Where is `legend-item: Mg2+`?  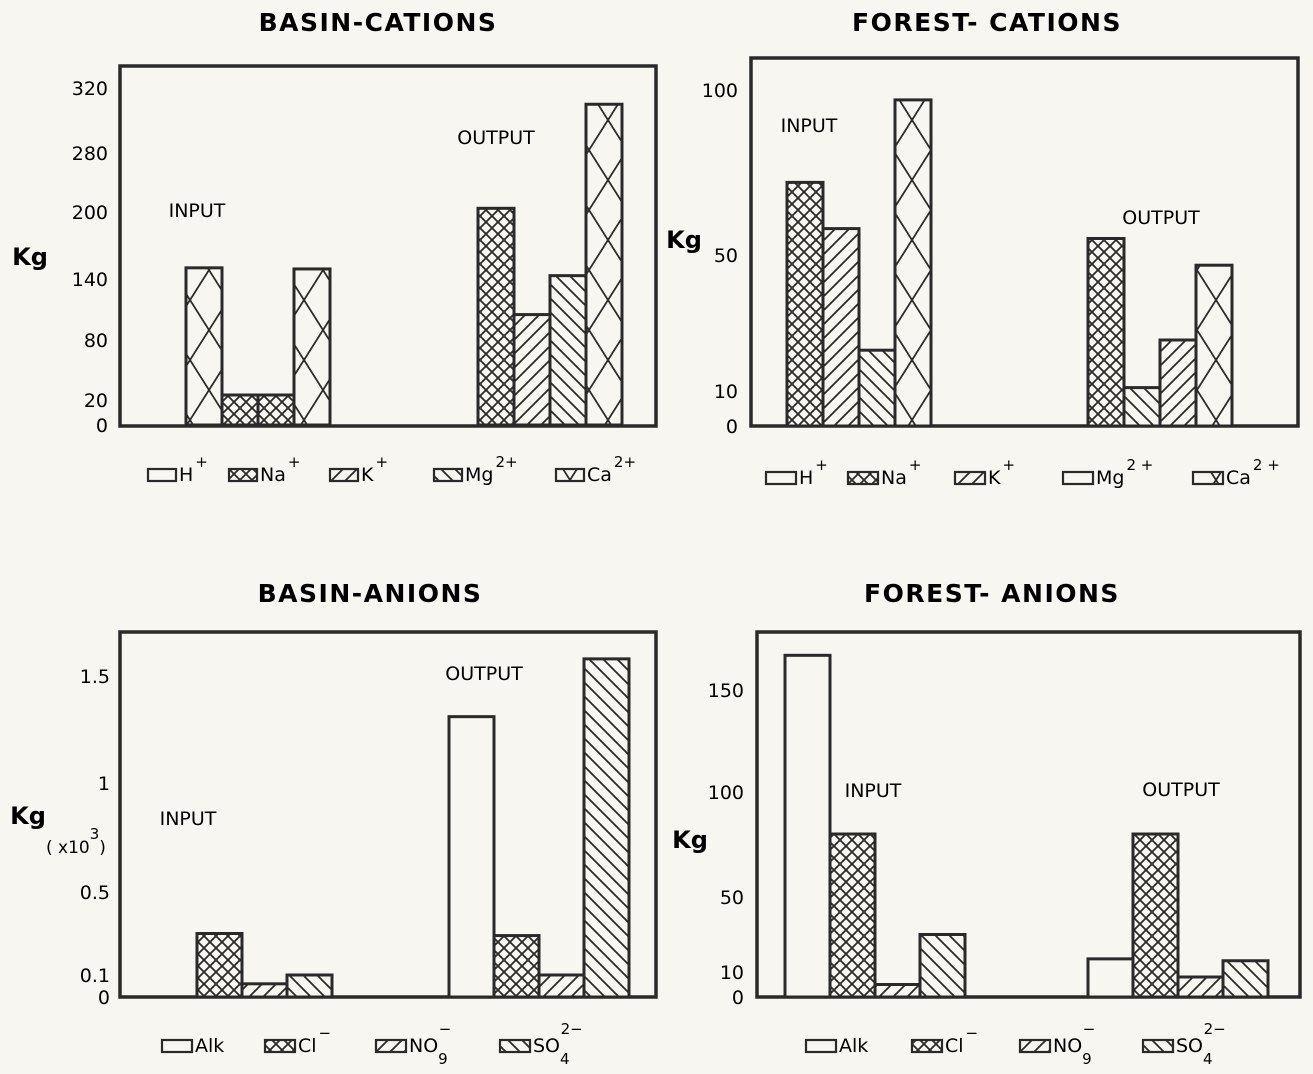
legend-item: Mg2+ is located at coordinates (475, 469).